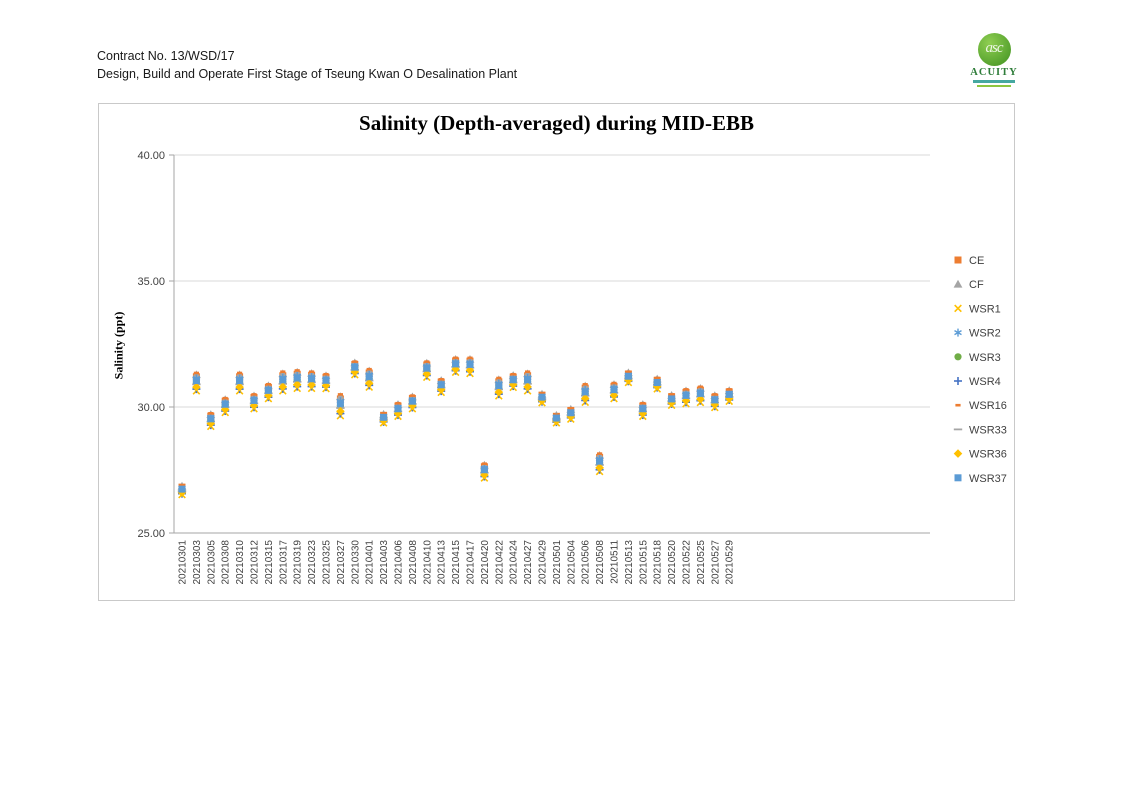 Image resolution: width=1123 pixels, height=794 pixels. I want to click on x-tick-label-20210319: 20210319, so click(298, 562).